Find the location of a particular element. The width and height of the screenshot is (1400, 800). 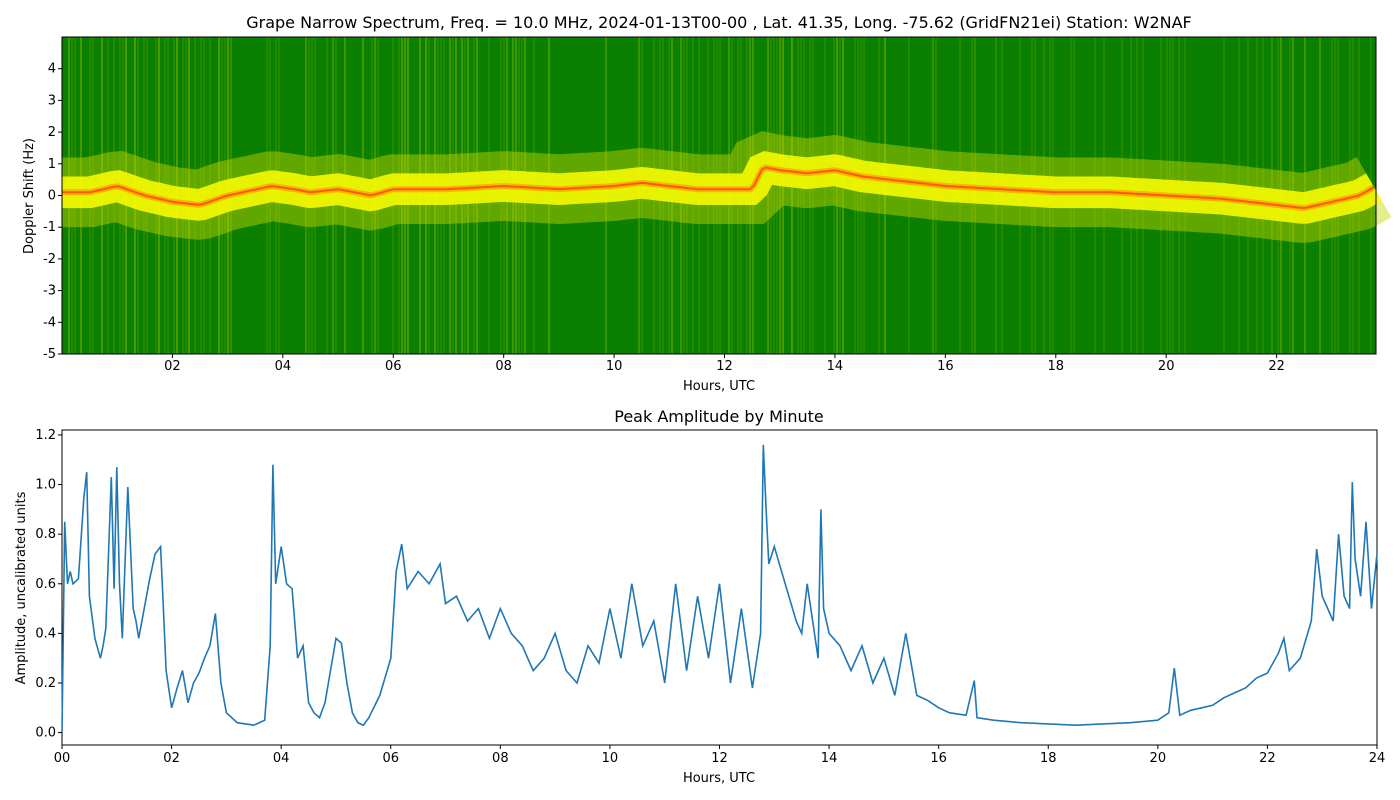

spectrum-y-tick-label: -2 is located at coordinates (49, 259).